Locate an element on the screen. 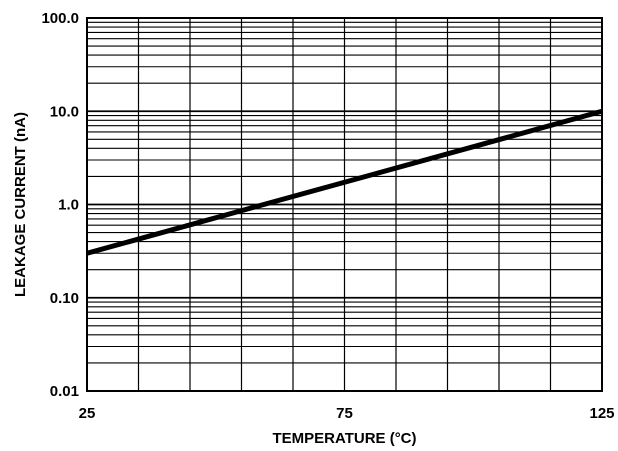 This screenshot has height=451, width=618. y-tick-label: 0.01 is located at coordinates (64, 391).